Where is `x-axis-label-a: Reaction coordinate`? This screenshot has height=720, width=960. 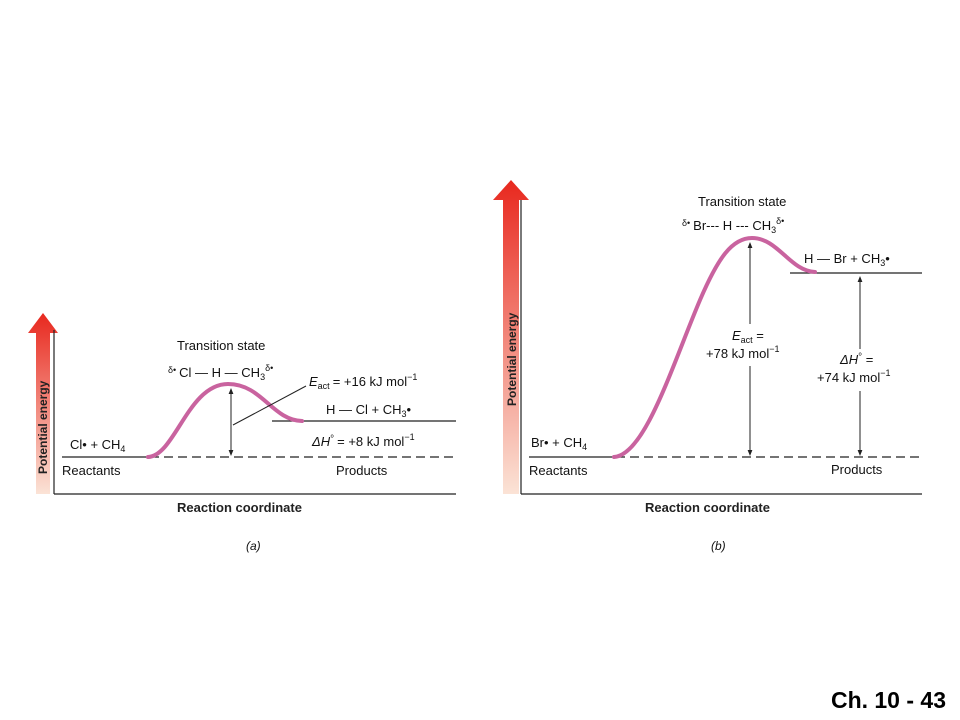
x-axis-label-a: Reaction coordinate is located at coordinates (239, 507).